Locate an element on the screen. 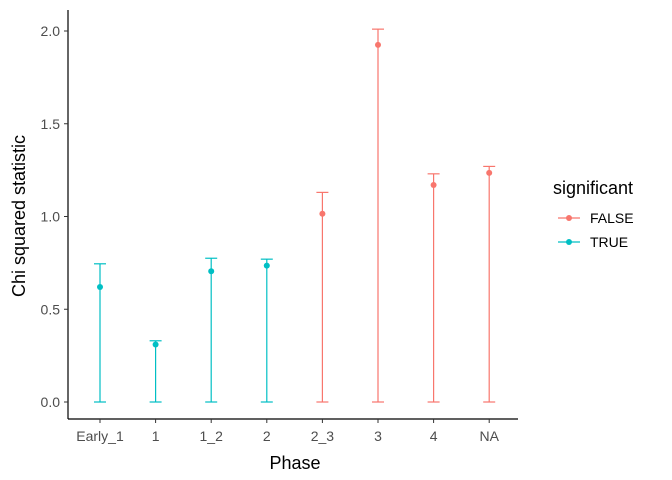 This screenshot has height=480, width=672. y-tick-label: 0.0 is located at coordinates (51, 402).